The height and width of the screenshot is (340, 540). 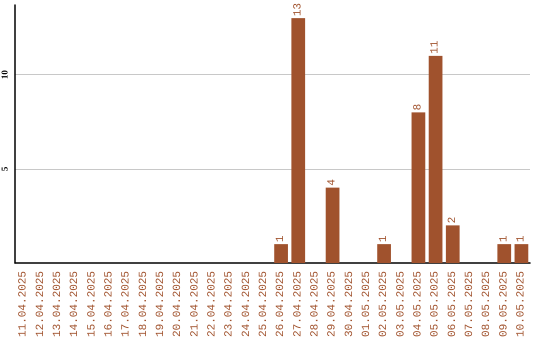 I want to click on x-tick-label: 05.05.2025, so click(x=436, y=304).